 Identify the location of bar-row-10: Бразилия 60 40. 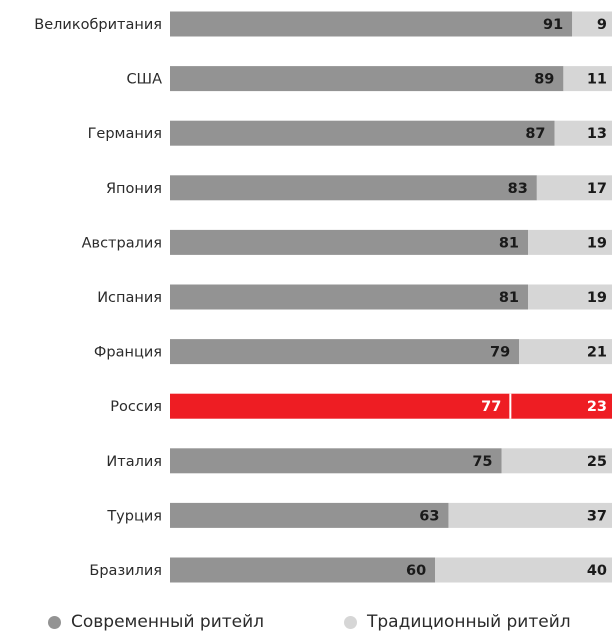
(350, 570).